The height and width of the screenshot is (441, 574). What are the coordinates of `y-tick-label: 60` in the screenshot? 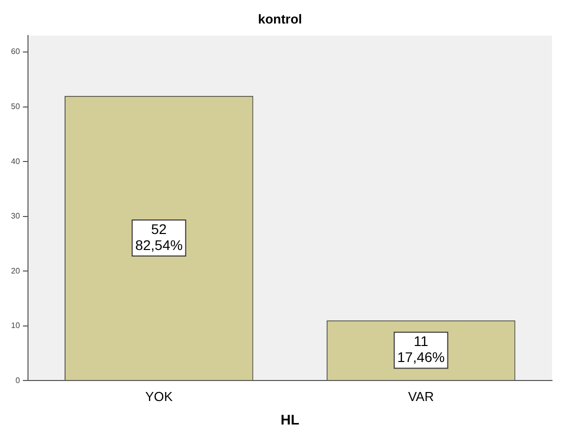 It's located at (15, 51).